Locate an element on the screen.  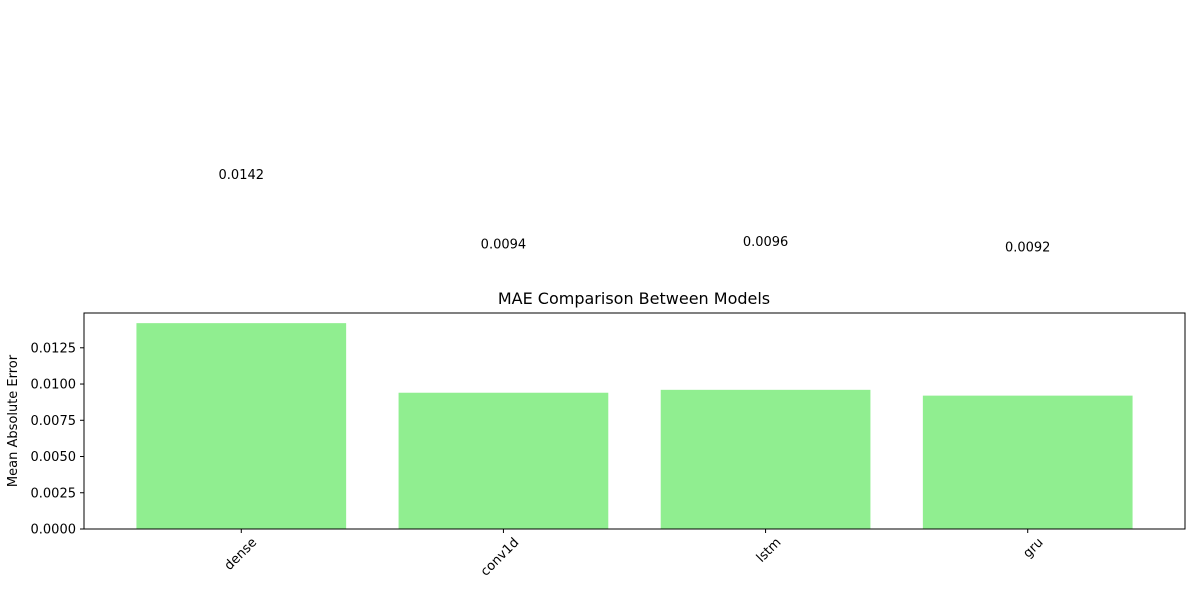
y-tick-label: 0.0075 is located at coordinates (54, 421).